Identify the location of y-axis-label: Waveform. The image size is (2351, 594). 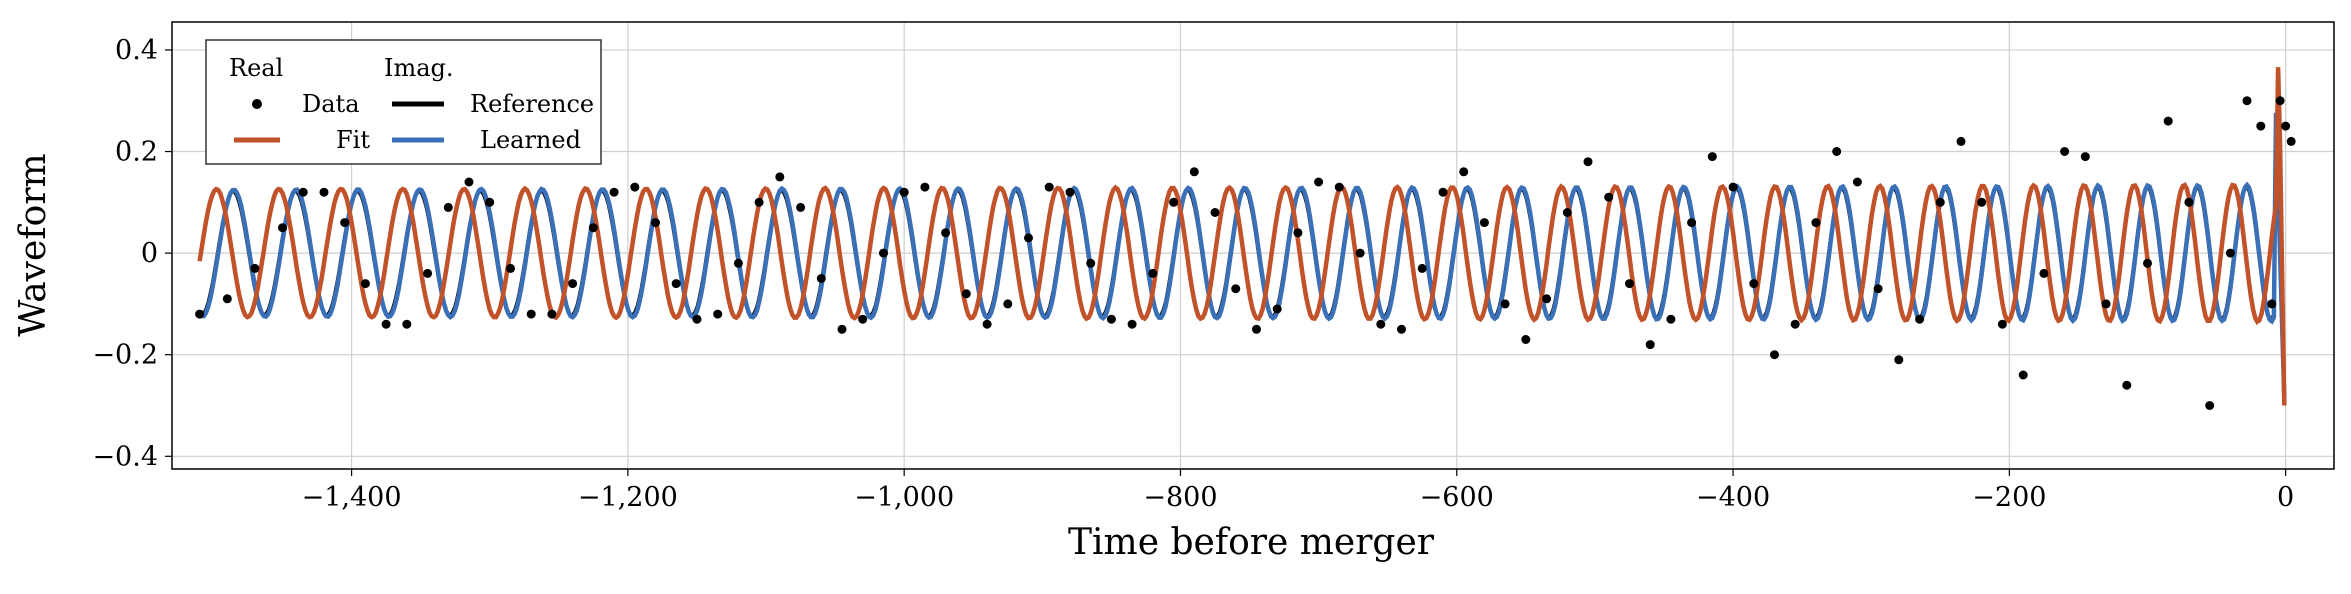
(33, 244).